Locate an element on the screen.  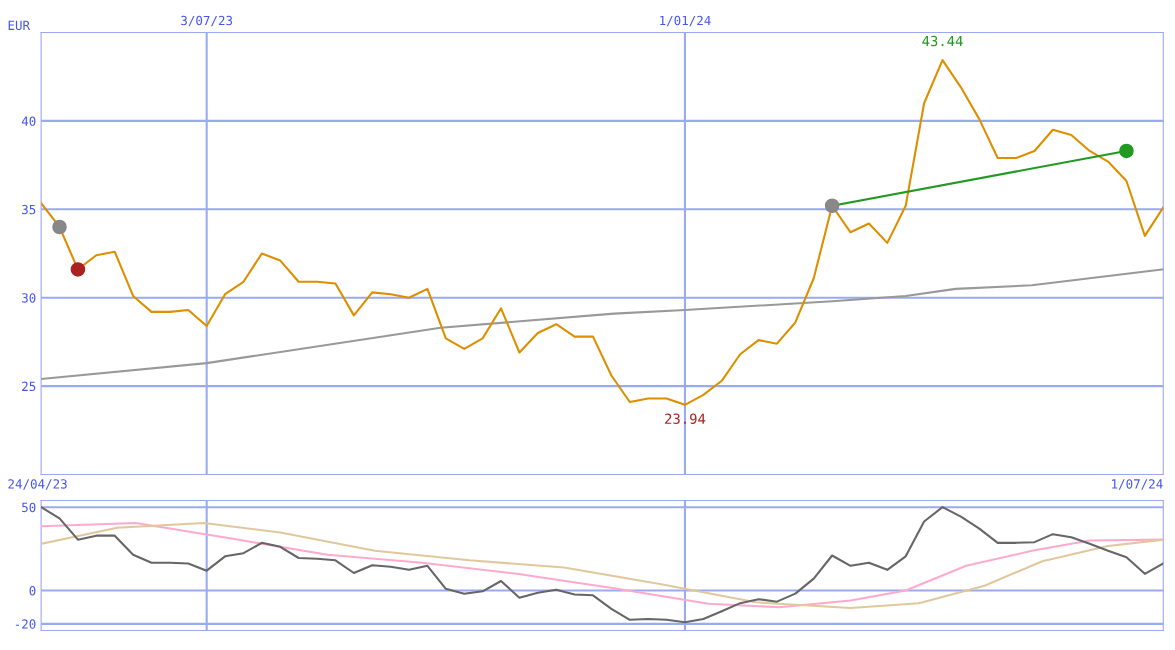
x-tick-label: 3/07/23 is located at coordinates (207, 21).